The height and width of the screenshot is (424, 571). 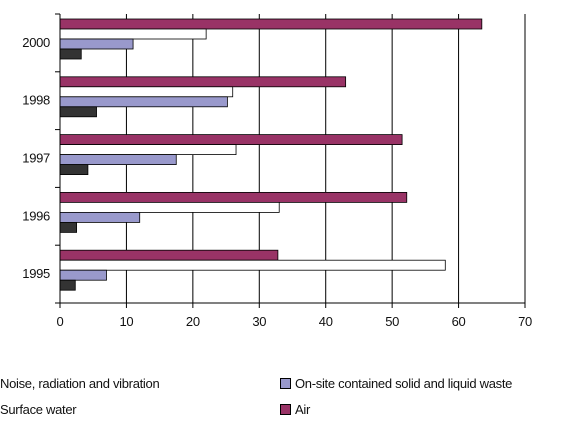 I want to click on legend-label: Surface water, so click(x=38, y=409).